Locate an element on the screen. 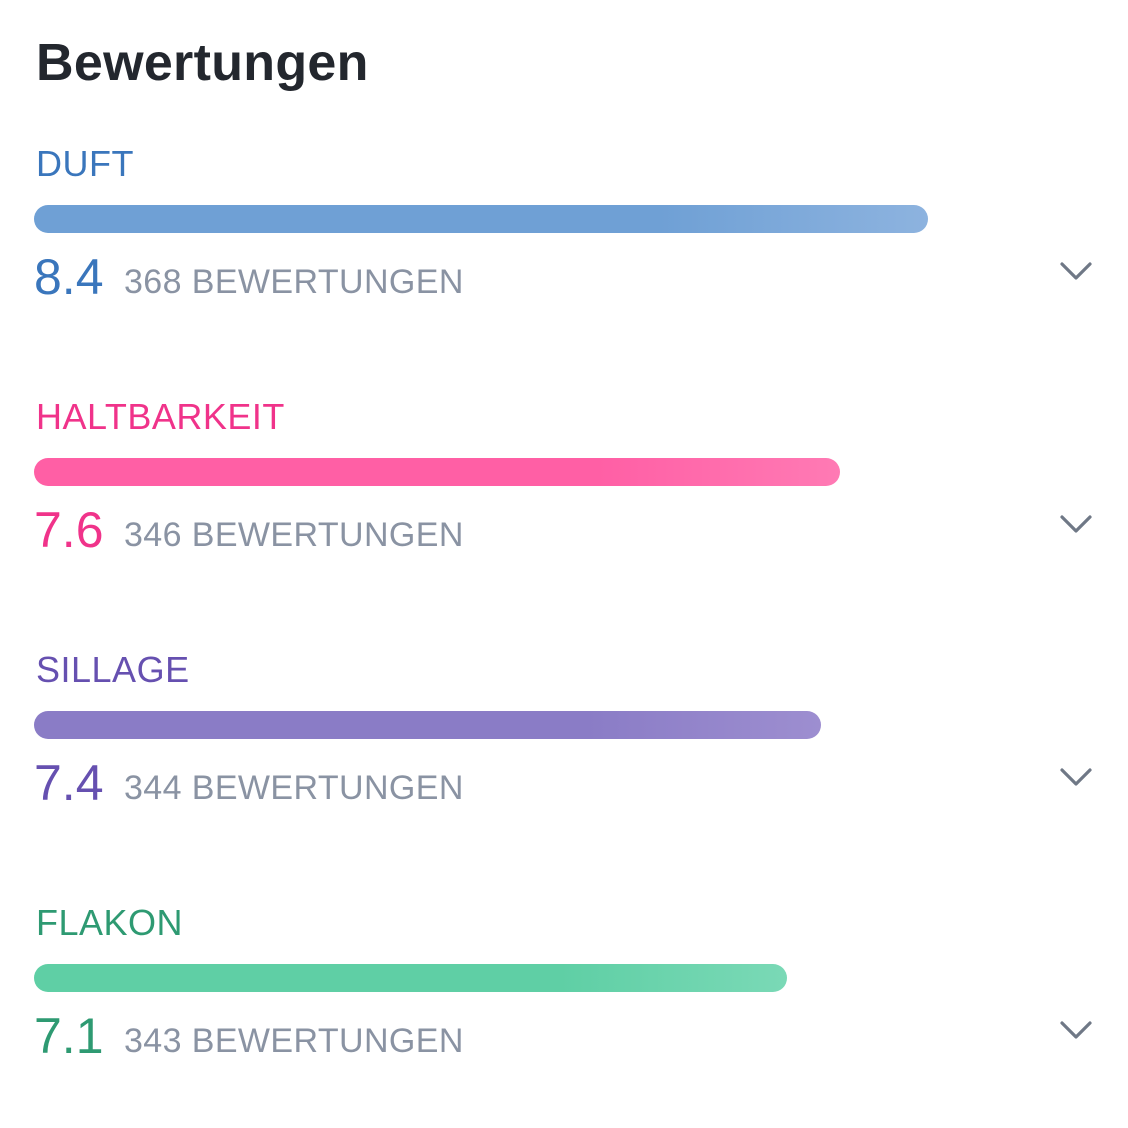 The image size is (1128, 1128). rating-score: 7.4 is located at coordinates (69, 783).